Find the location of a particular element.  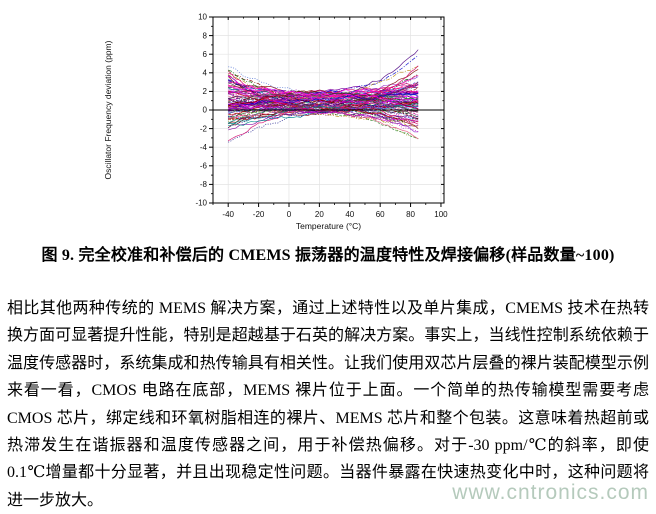

svg-text: -20 is located at coordinates (259, 214).